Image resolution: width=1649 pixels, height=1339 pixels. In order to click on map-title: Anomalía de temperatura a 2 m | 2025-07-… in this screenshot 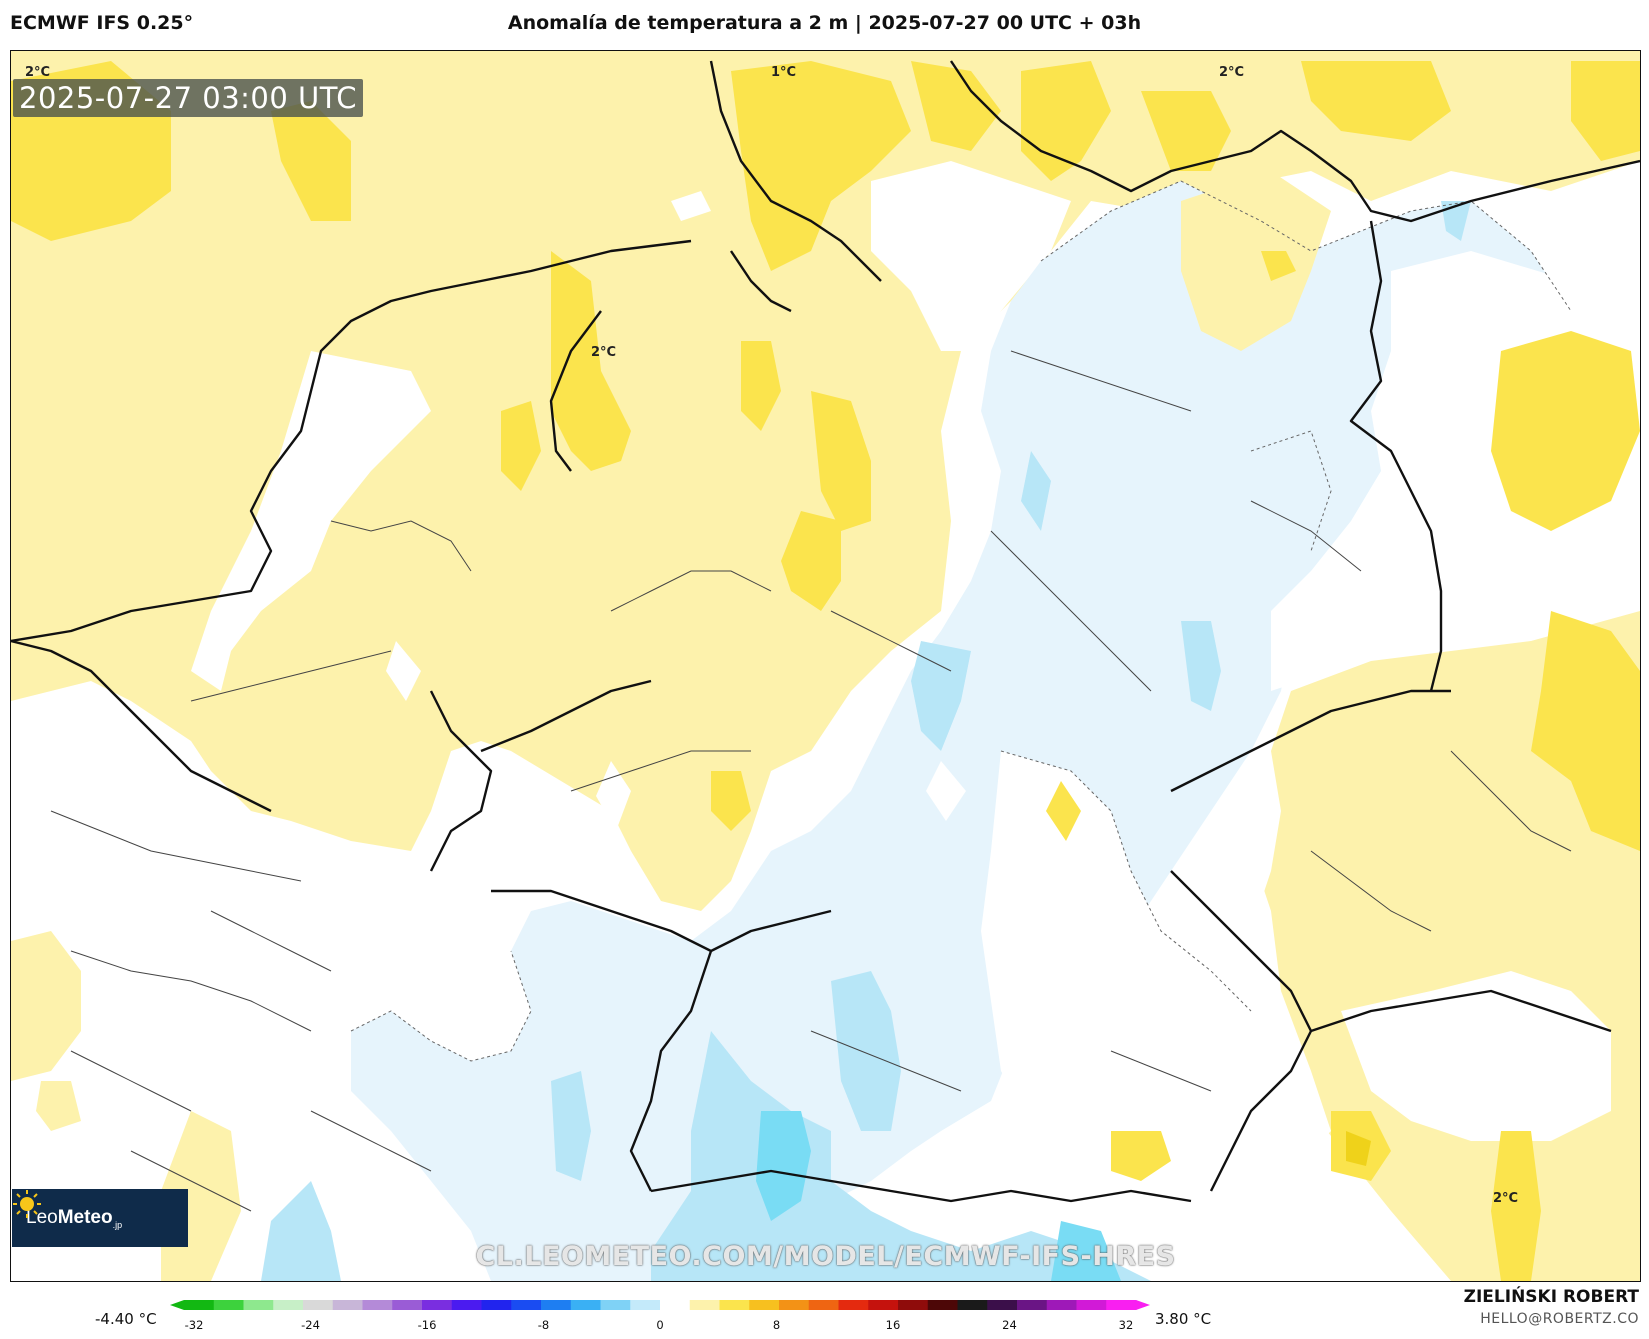, I will do `click(824, 23)`.